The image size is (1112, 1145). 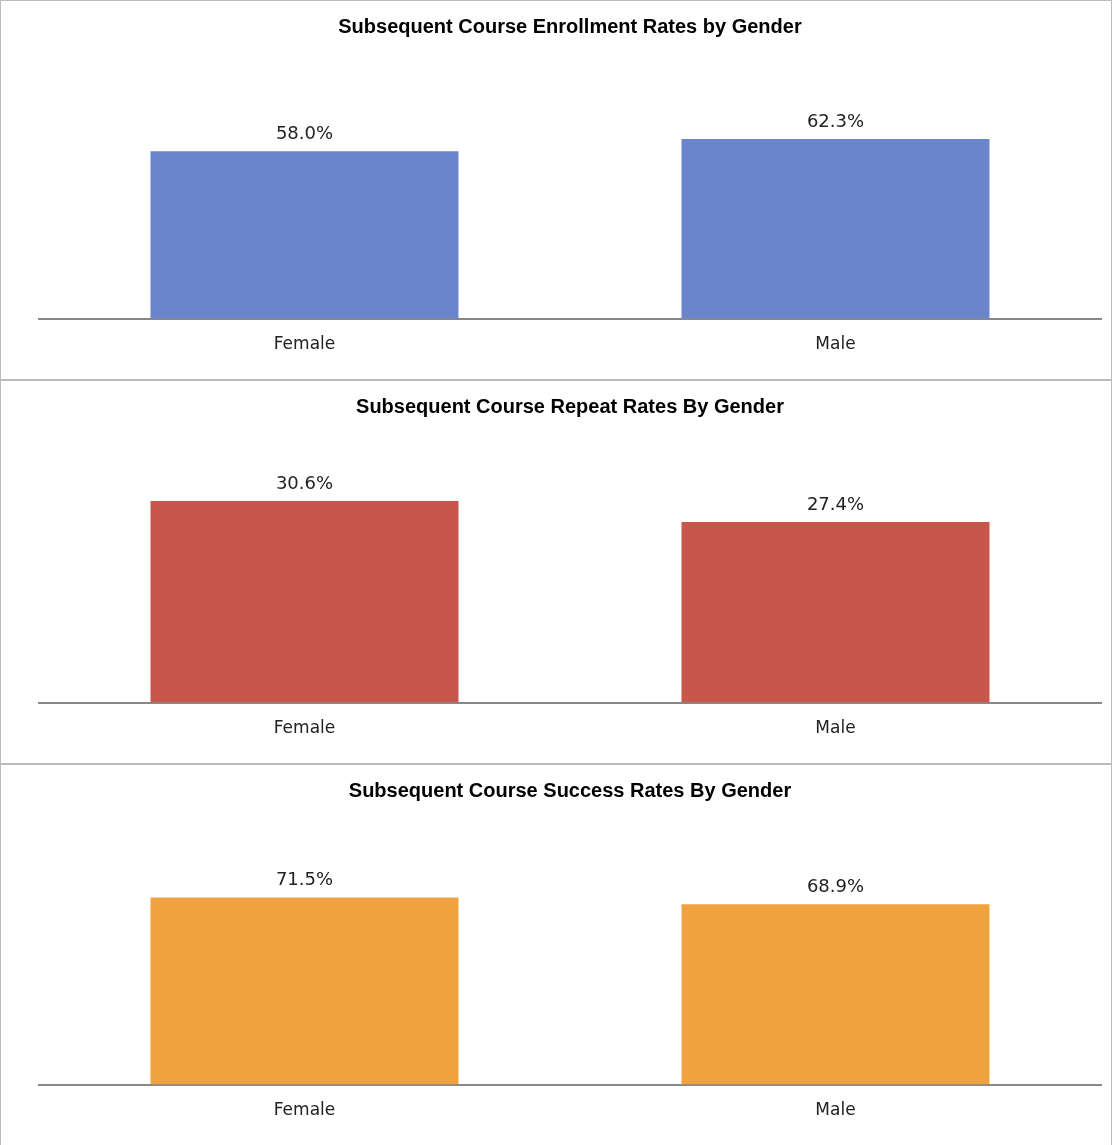 What do you see at coordinates (304, 879) in the screenshot?
I see `data-label: 71.5%` at bounding box center [304, 879].